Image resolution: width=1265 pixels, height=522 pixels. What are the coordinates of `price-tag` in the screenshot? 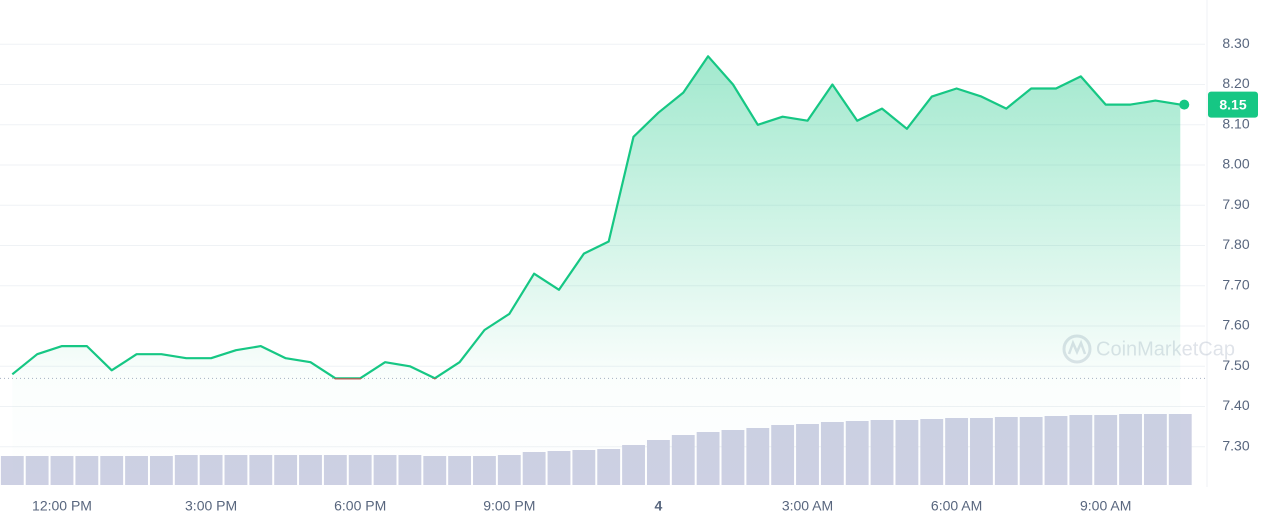 It's located at (1233, 104).